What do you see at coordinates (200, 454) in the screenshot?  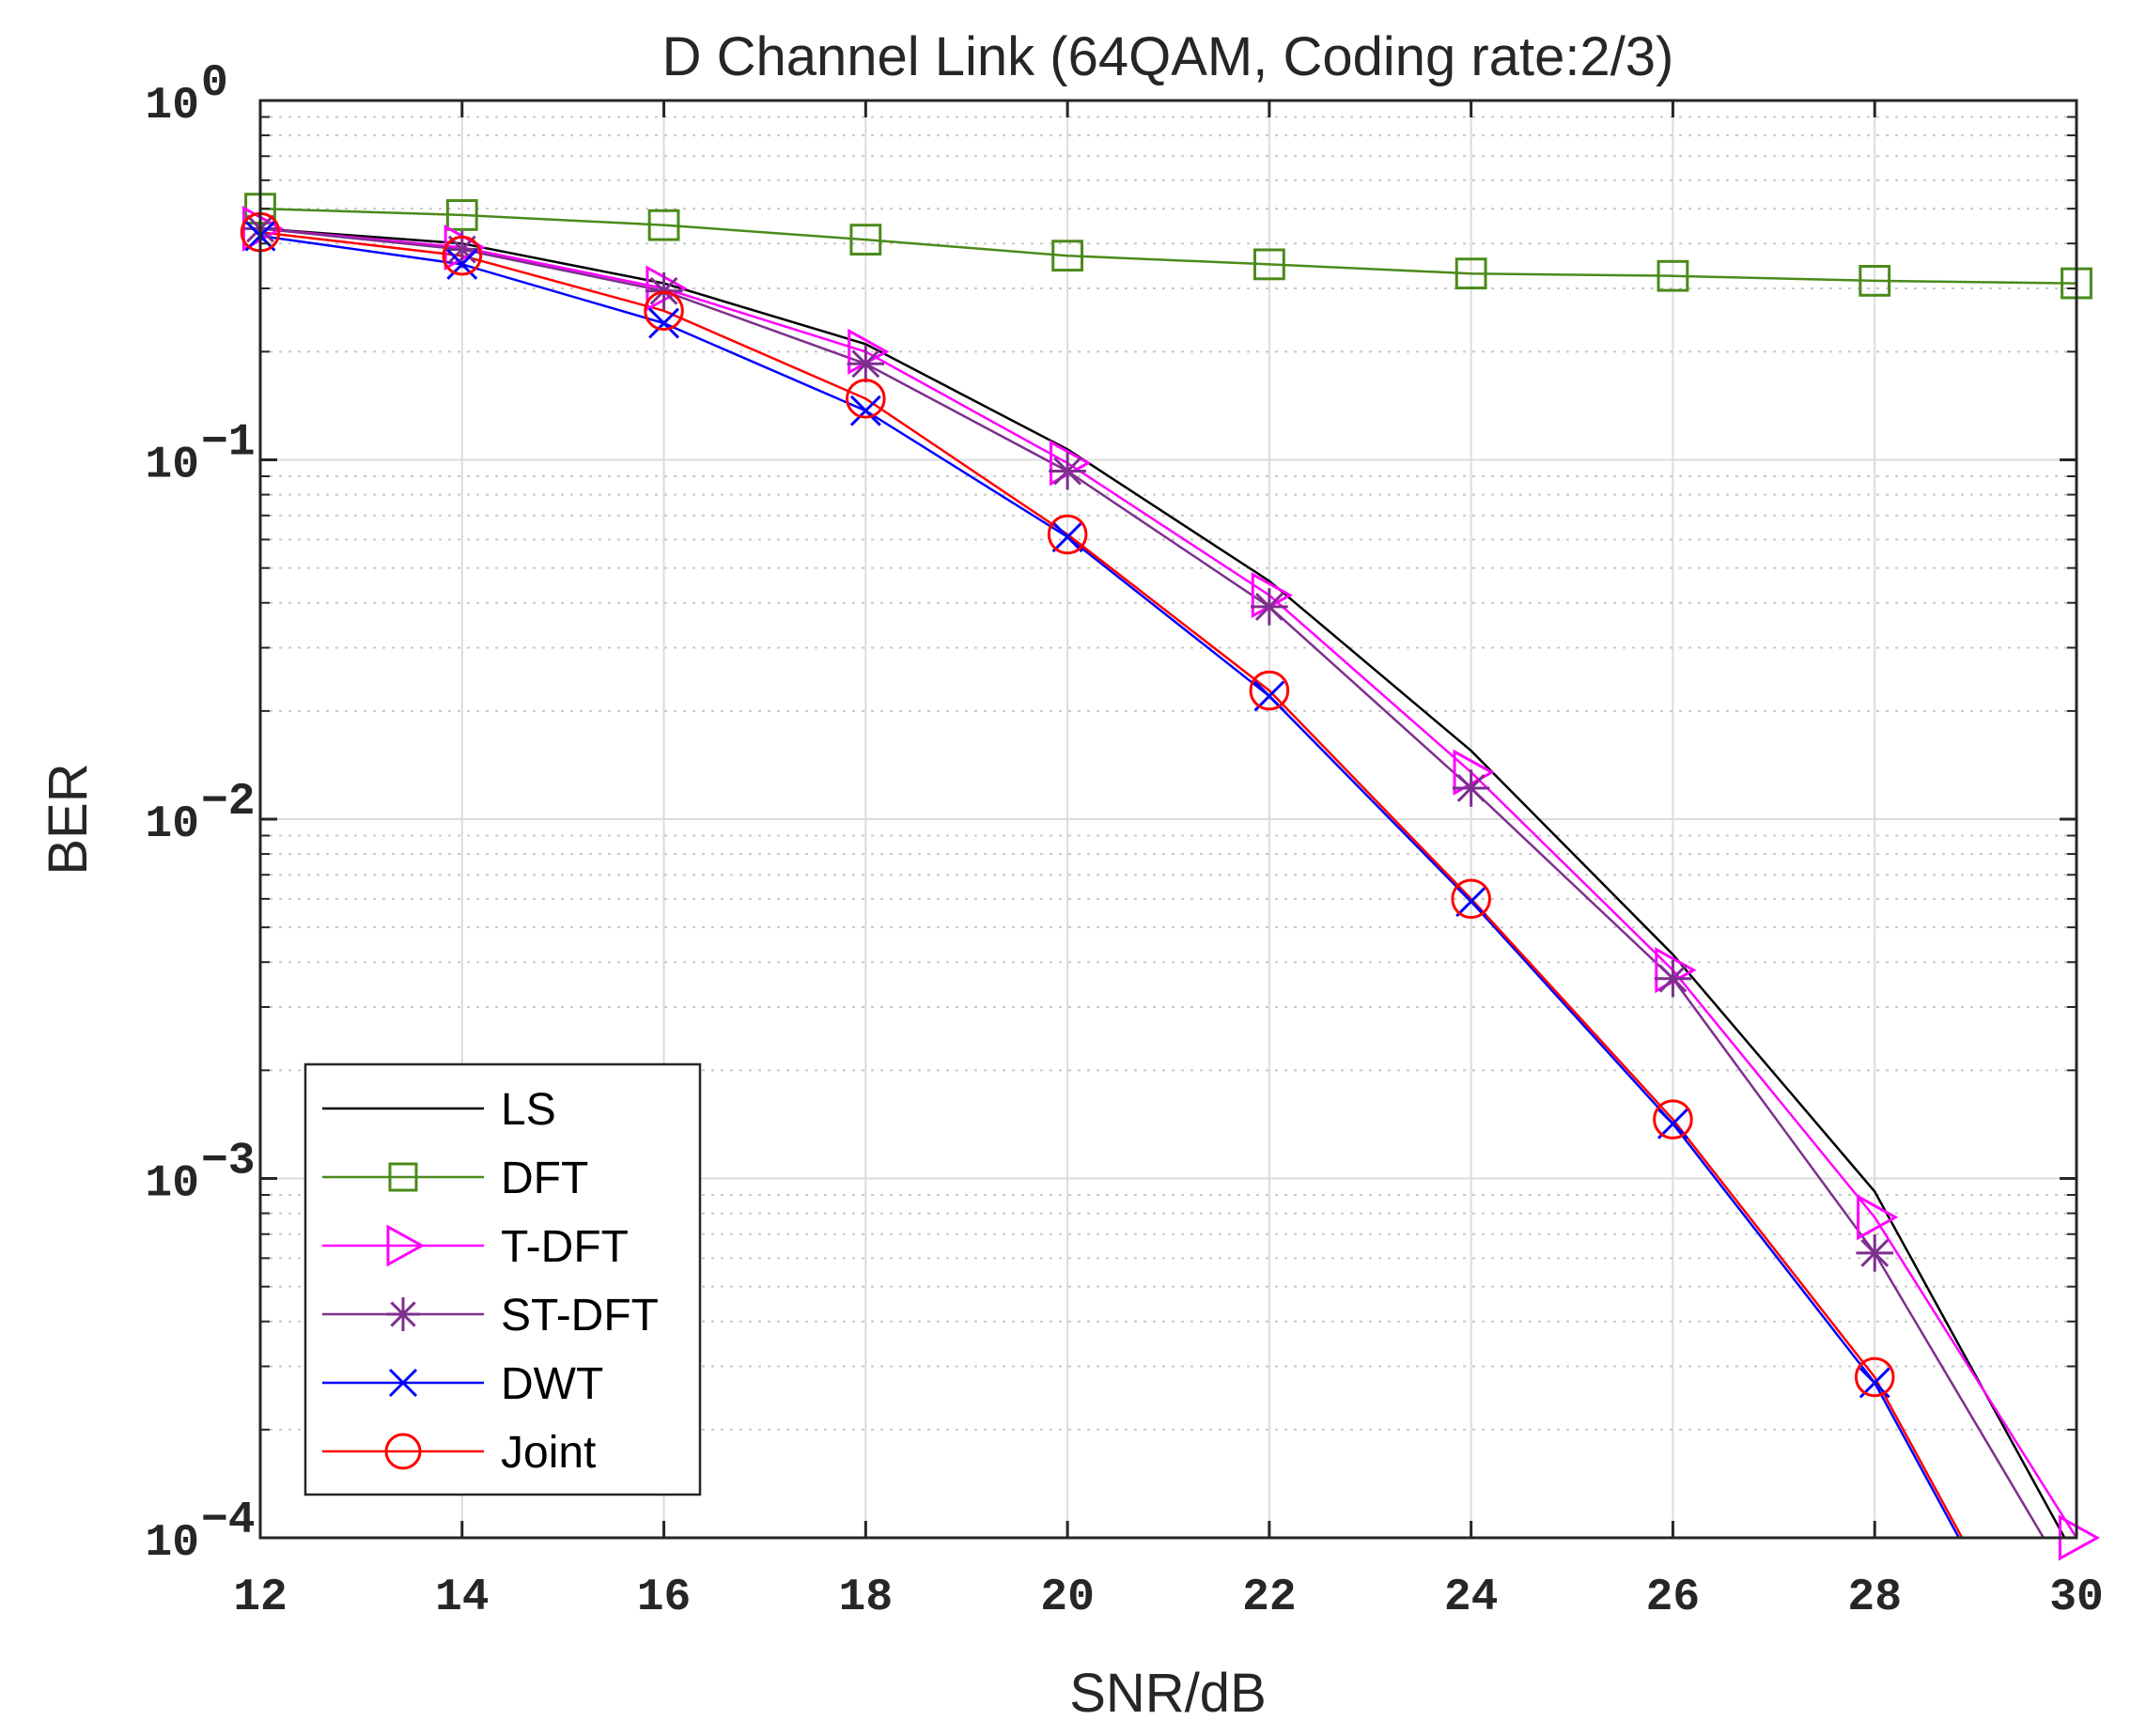 I see `y-tick-label: 10 −1` at bounding box center [200, 454].